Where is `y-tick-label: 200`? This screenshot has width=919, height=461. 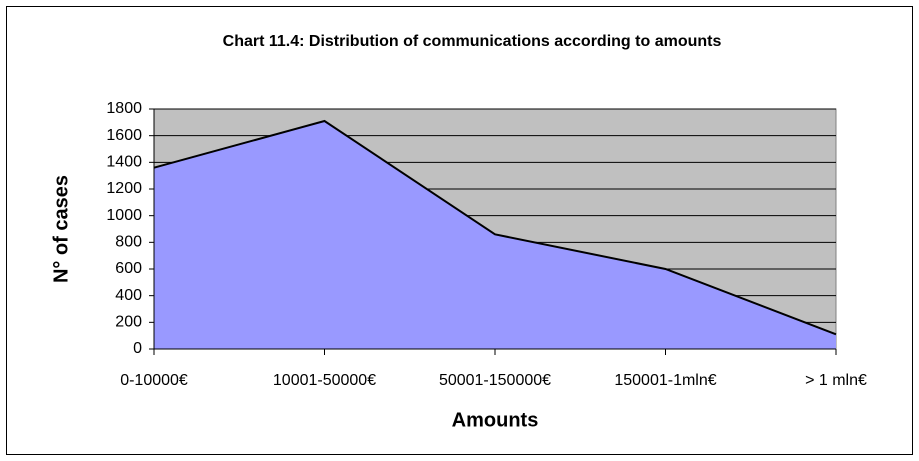 y-tick-label: 200 is located at coordinates (128, 322).